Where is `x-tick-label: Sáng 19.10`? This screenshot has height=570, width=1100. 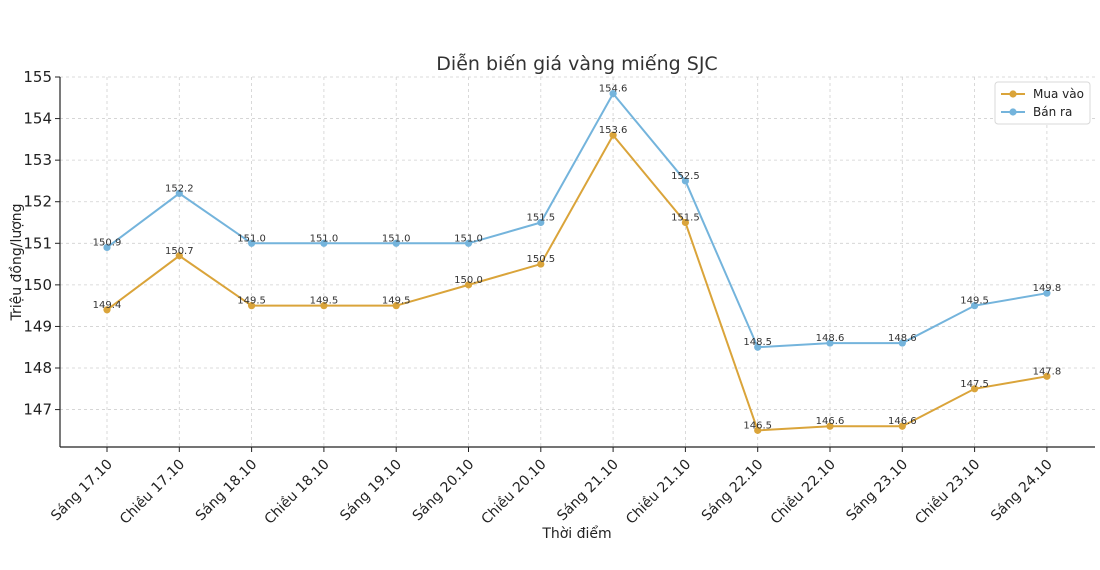 x-tick-label: Sáng 19.10 is located at coordinates (371, 491).